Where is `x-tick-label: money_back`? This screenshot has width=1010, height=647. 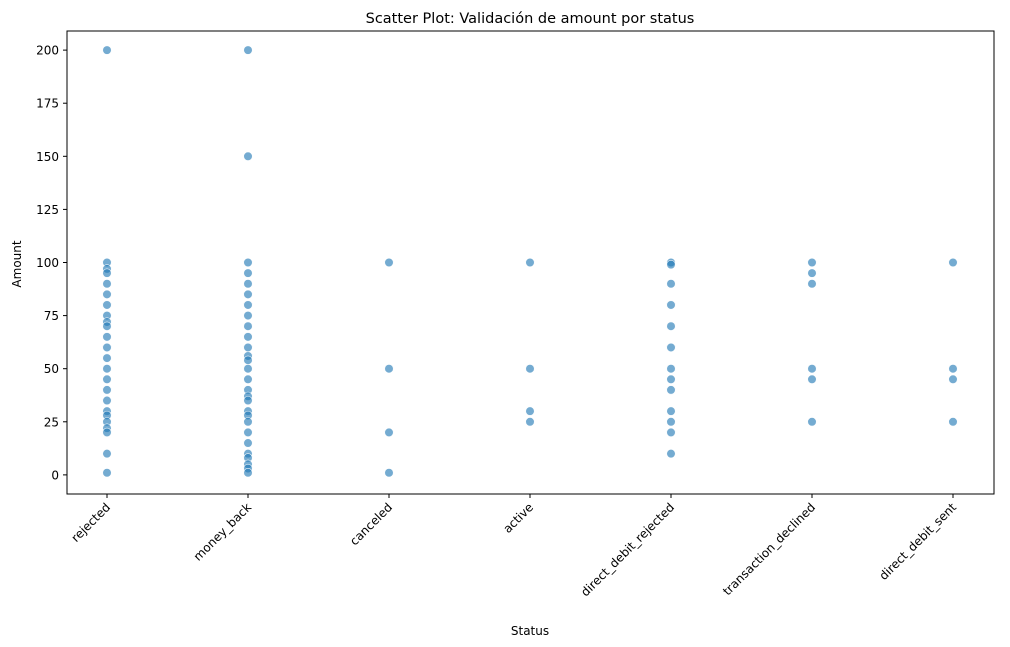
x-tick-label: money_back is located at coordinates (222, 531).